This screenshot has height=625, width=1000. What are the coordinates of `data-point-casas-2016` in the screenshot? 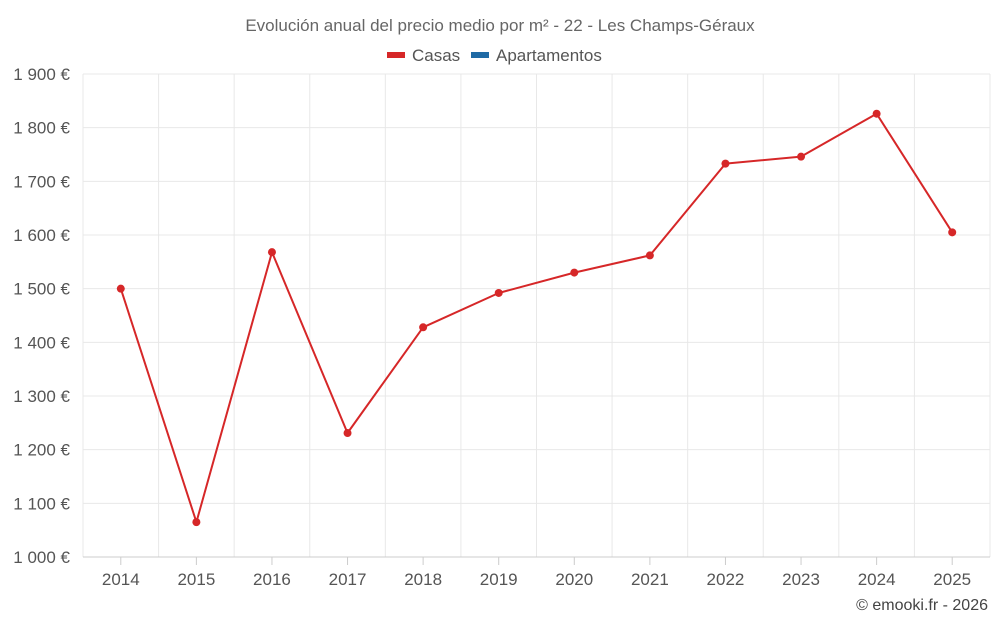 It's located at (271, 252).